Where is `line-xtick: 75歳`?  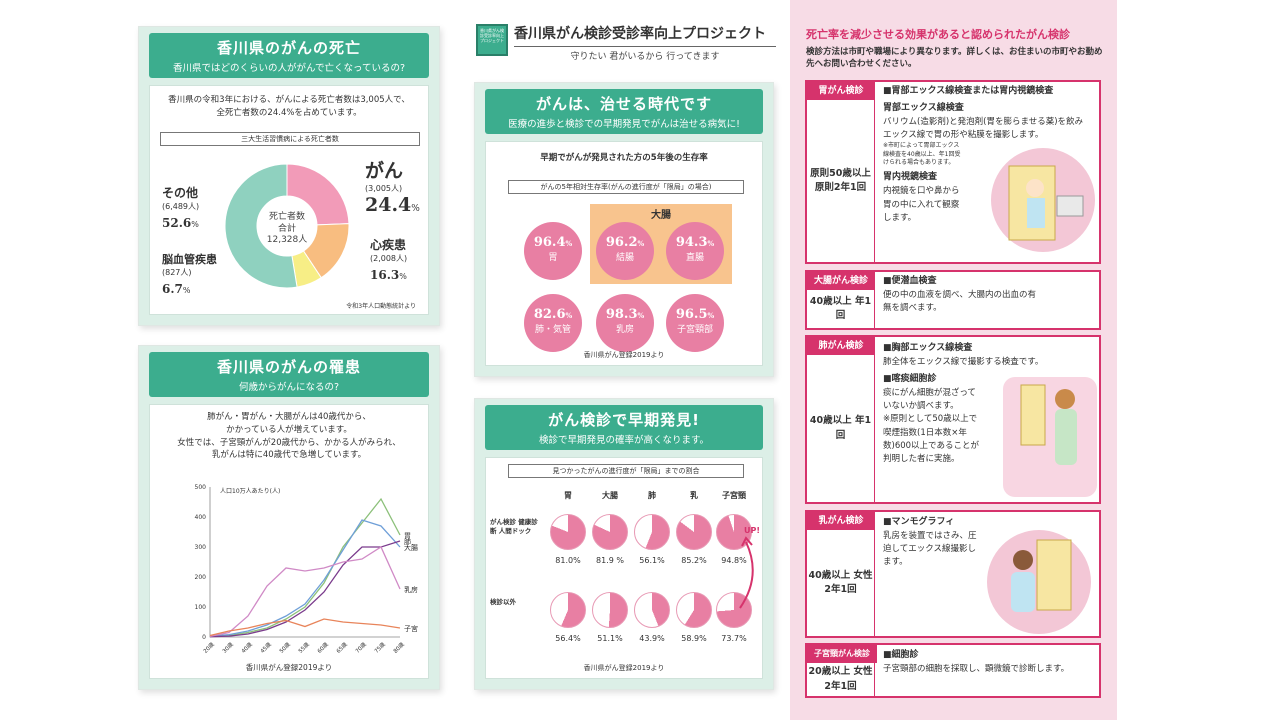 line-xtick: 75歳 is located at coordinates (379, 647).